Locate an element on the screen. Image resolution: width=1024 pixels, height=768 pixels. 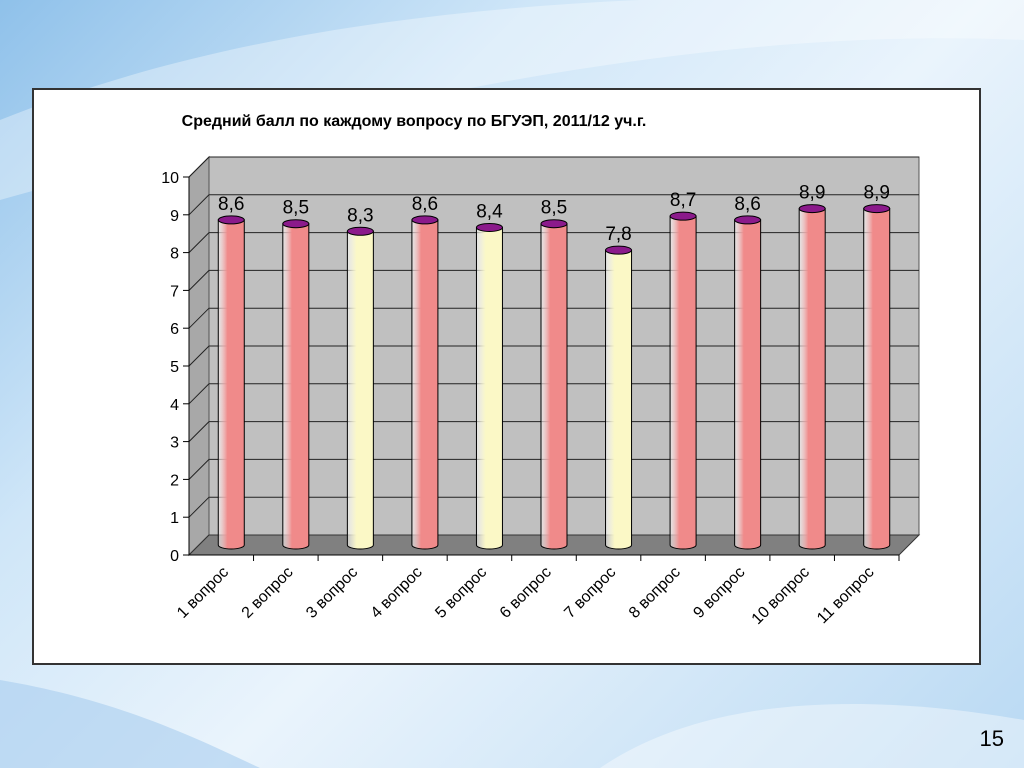
data-label: 7,8 is located at coordinates (618, 234).